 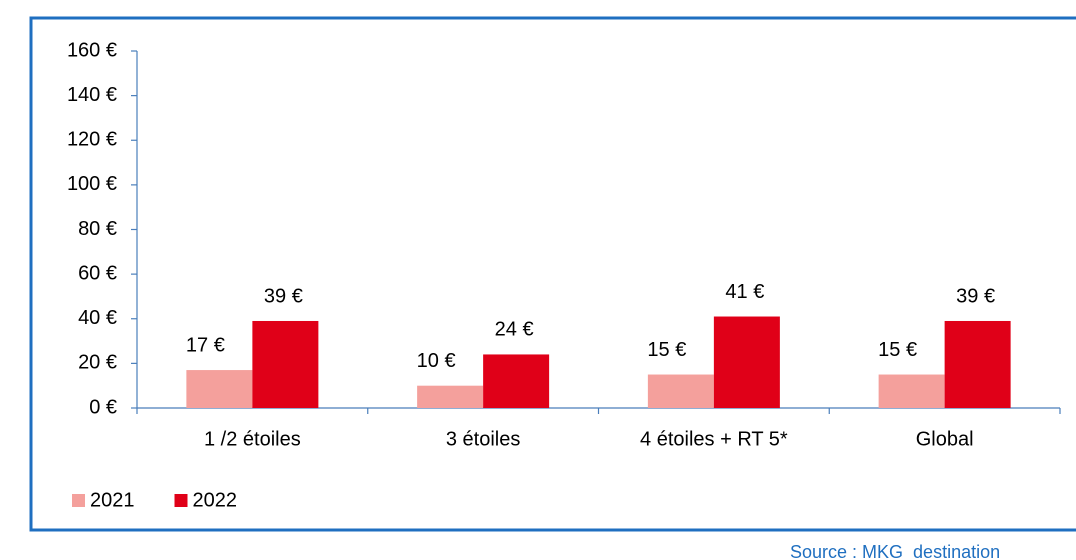 What do you see at coordinates (744, 292) in the screenshot?
I see `value-label: 41 €` at bounding box center [744, 292].